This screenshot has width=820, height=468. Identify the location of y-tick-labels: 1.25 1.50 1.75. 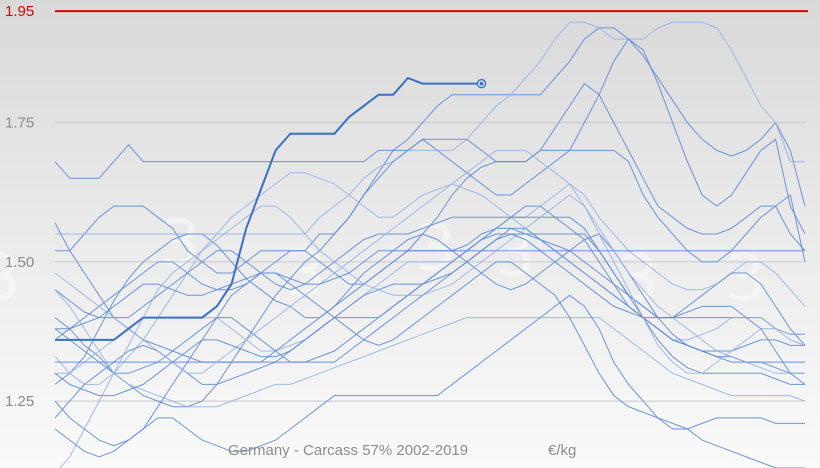
(19, 263).